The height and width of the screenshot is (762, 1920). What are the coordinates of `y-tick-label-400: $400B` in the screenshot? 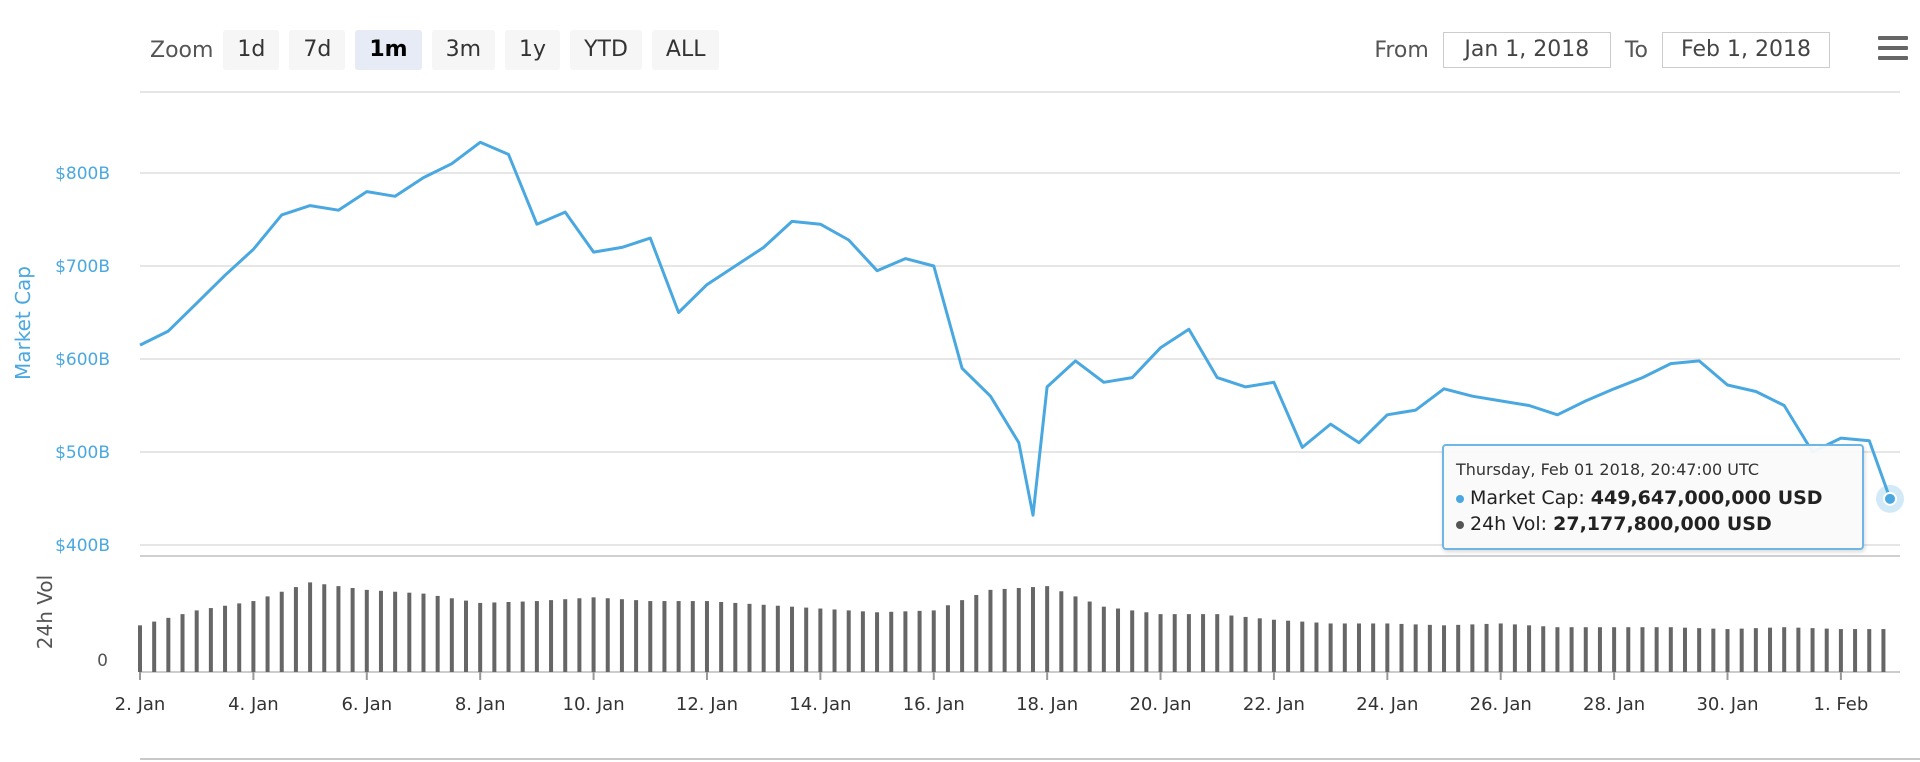 It's located at (82, 546).